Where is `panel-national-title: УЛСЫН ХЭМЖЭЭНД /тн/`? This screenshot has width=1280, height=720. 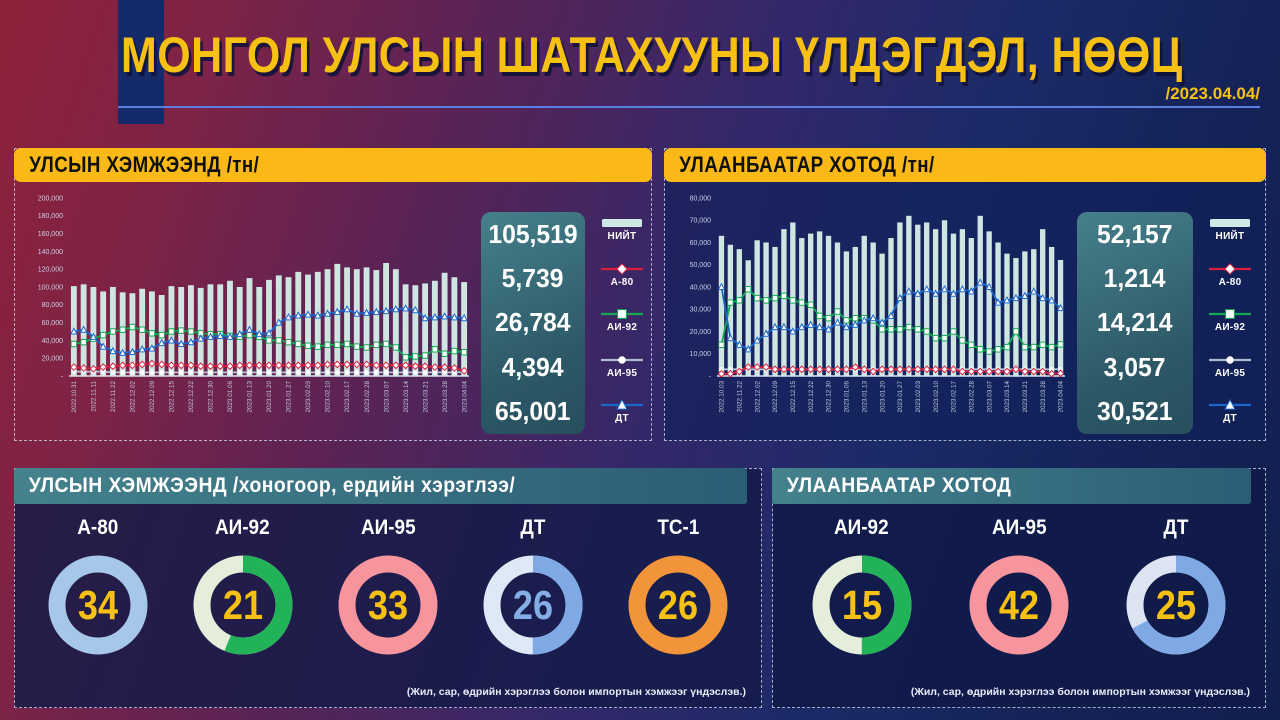
panel-national-title: УЛСЫН ХЭМЖЭЭНД /тн/ is located at coordinates (144, 164).